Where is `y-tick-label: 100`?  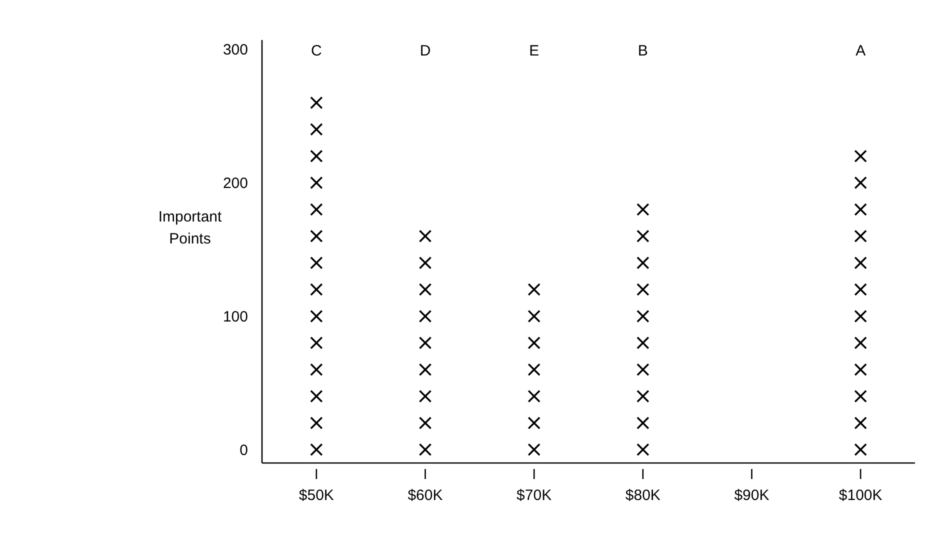
y-tick-label: 100 is located at coordinates (235, 317).